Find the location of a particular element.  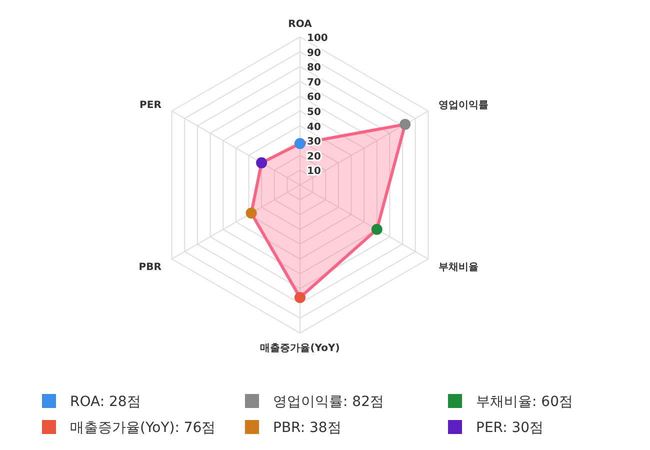

y-tick-label: 70 is located at coordinates (314, 82).